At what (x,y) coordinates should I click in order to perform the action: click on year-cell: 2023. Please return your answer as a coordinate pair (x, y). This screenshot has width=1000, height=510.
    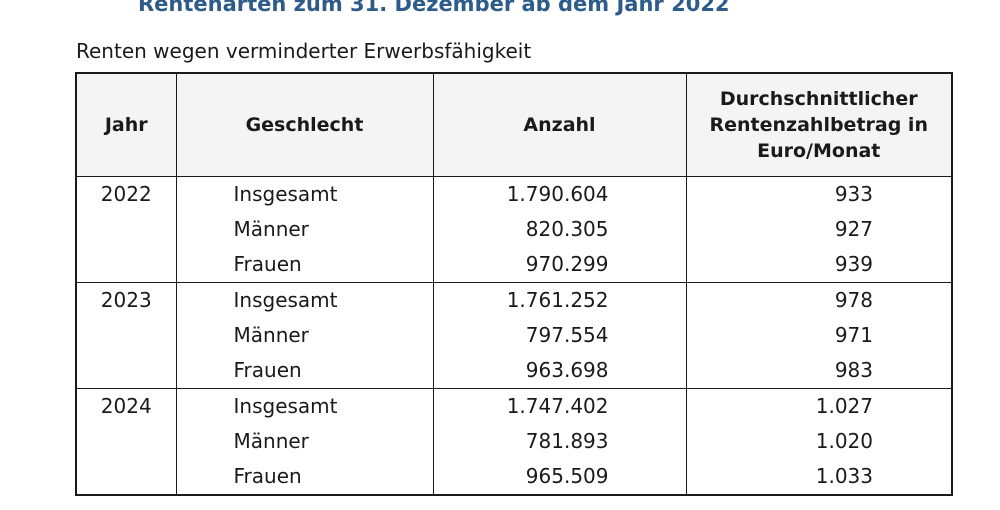
    Looking at the image, I should click on (126, 334).